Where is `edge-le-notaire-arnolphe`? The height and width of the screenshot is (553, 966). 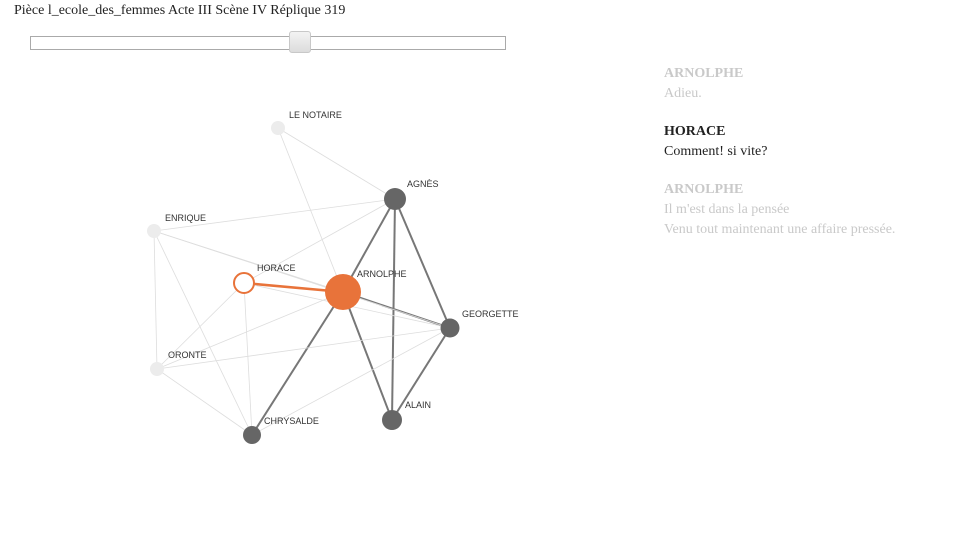
edge-le-notaire-arnolphe is located at coordinates (310, 210).